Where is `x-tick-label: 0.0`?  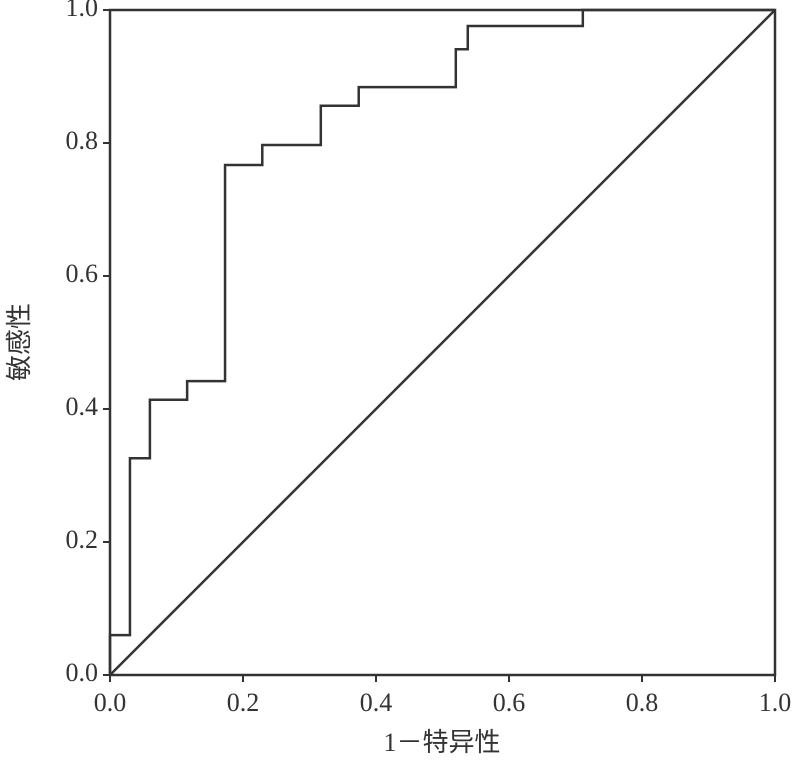
x-tick-label: 0.0 is located at coordinates (110, 702).